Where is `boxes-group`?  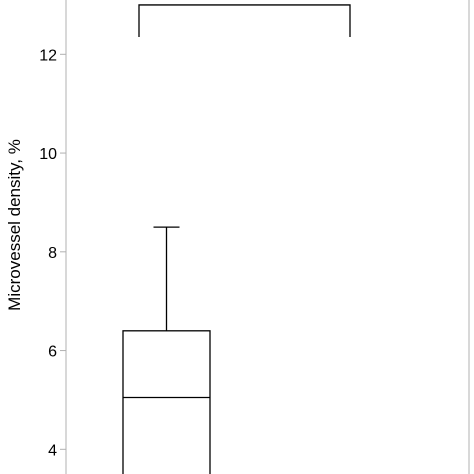
boxes-group is located at coordinates (166, 350).